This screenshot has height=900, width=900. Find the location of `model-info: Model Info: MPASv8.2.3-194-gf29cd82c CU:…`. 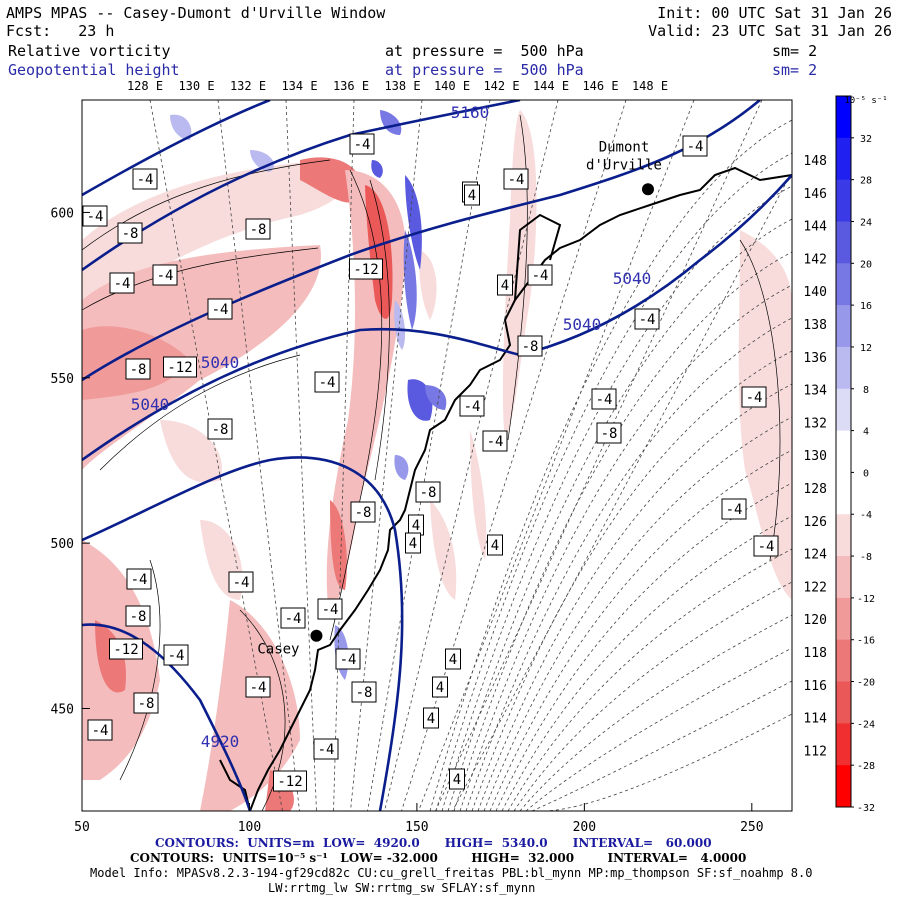

model-info: Model Info: MPASv8.2.3-194-gf29cd82c CU:… is located at coordinates (451, 873).